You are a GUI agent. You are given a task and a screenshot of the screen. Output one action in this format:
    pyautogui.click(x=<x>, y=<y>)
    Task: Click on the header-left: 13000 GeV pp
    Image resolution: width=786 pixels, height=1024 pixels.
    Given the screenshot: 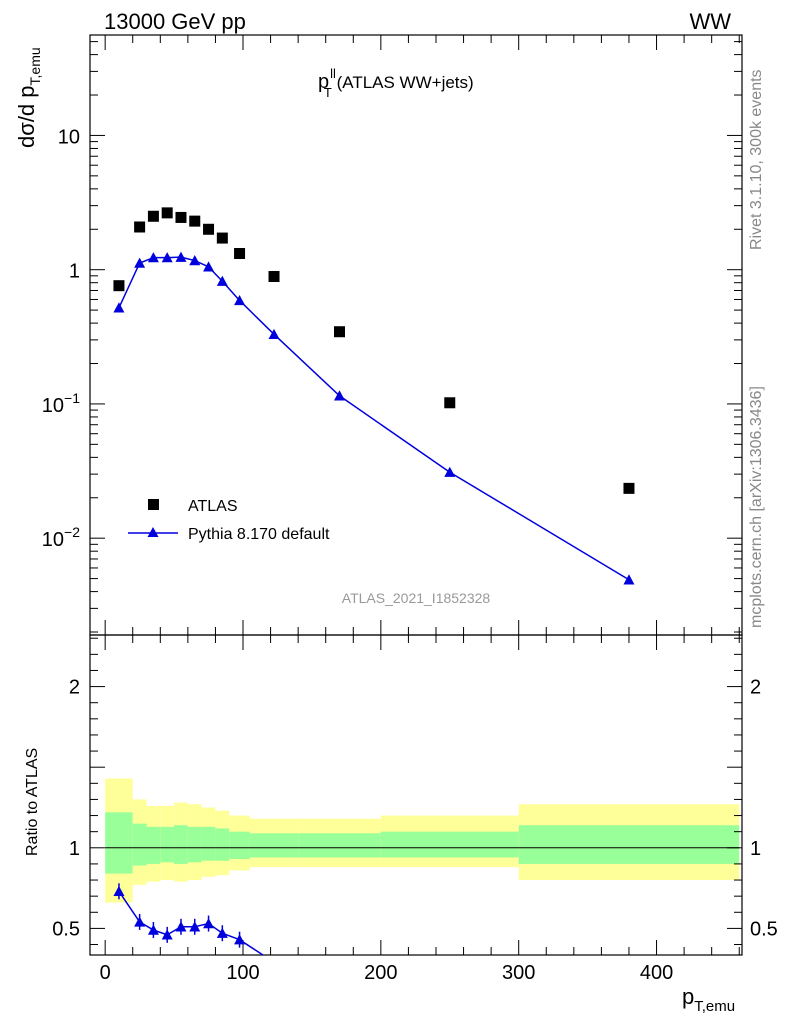 What is the action you would take?
    pyautogui.click(x=175, y=21)
    